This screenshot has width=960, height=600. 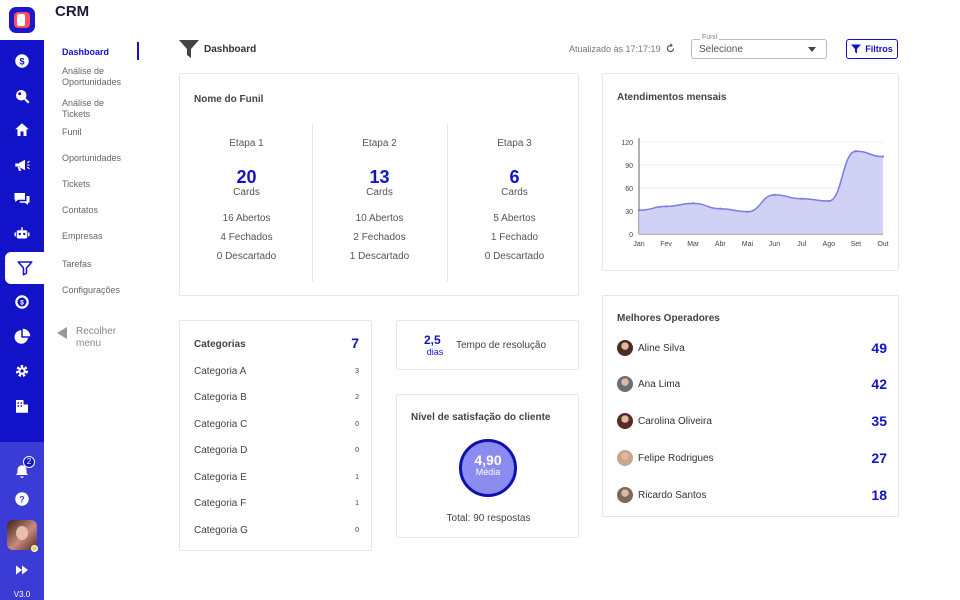 What do you see at coordinates (355, 343) in the screenshot?
I see `categories-total: 7` at bounding box center [355, 343].